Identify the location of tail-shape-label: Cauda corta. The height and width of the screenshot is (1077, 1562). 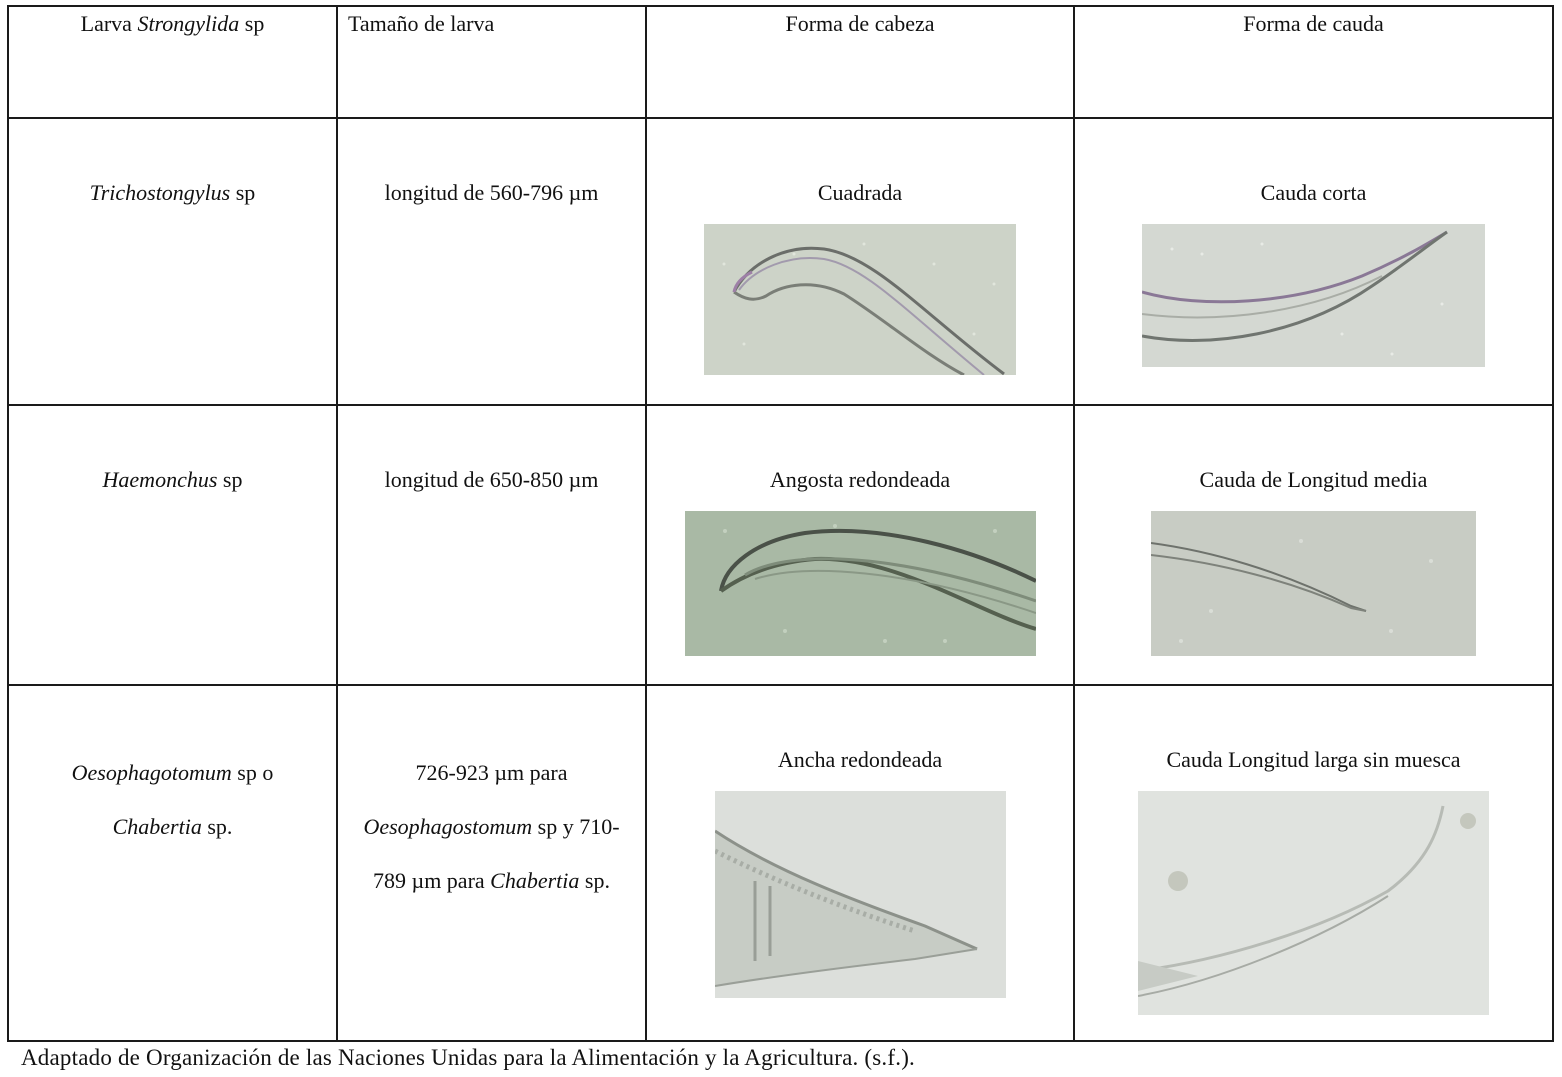
(1313, 163).